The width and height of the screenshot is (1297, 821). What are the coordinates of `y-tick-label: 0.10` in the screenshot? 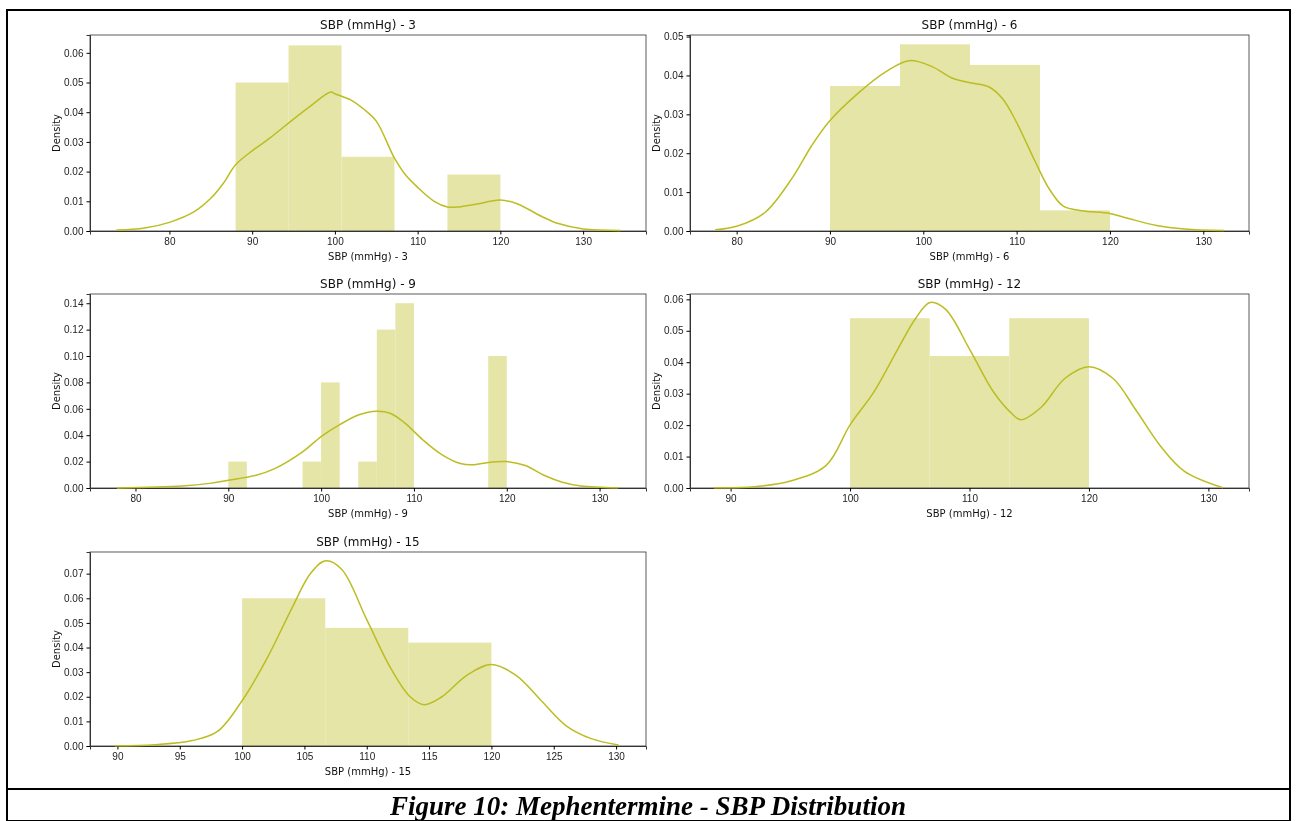 It's located at (74, 356).